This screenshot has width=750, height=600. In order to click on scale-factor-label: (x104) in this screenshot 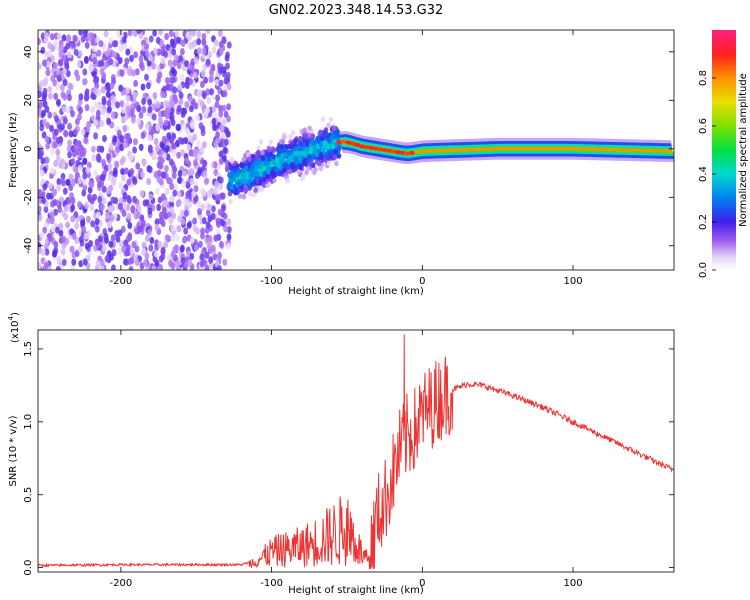, I will do `click(14, 327)`.